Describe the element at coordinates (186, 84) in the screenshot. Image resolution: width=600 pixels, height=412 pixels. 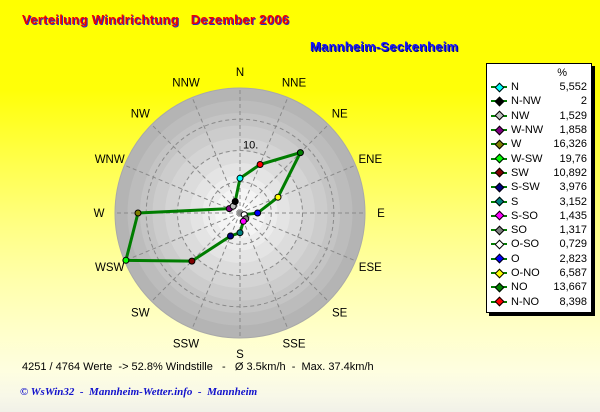
I see `compass-label-NNW: NNW` at that location.